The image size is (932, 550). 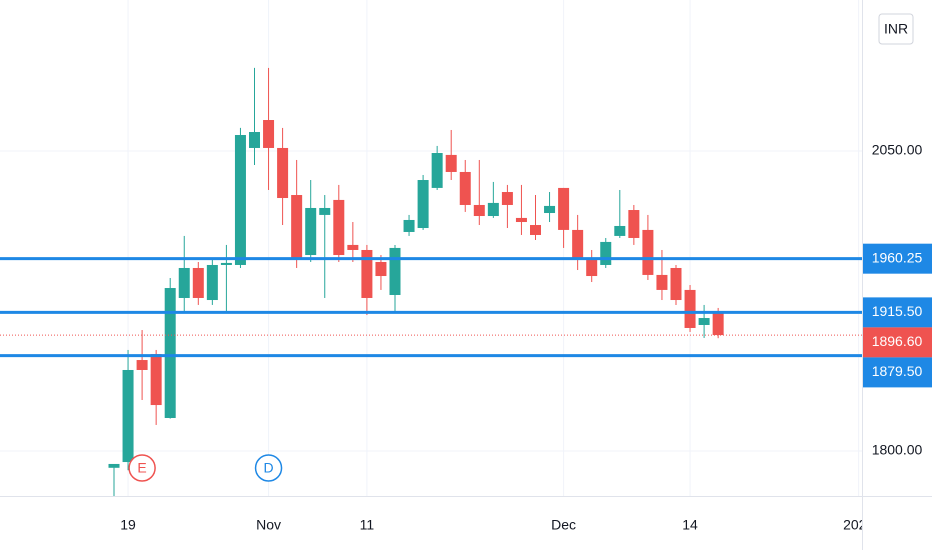 I want to click on price-label: 1896.60, so click(x=897, y=341).